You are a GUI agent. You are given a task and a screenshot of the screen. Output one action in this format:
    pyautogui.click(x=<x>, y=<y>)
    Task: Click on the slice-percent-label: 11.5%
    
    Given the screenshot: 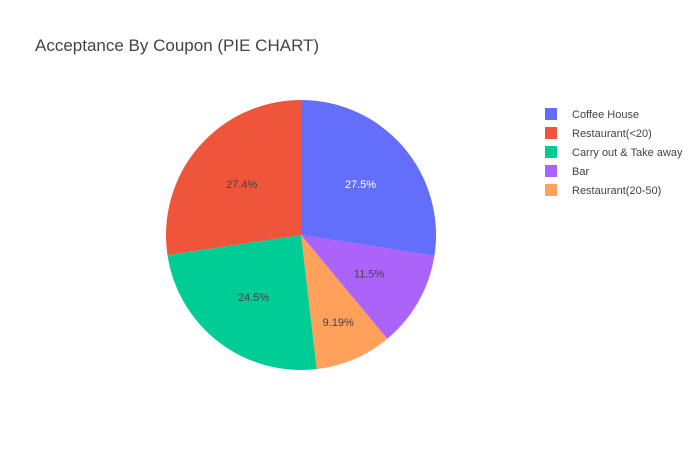 What is the action you would take?
    pyautogui.click(x=369, y=275)
    